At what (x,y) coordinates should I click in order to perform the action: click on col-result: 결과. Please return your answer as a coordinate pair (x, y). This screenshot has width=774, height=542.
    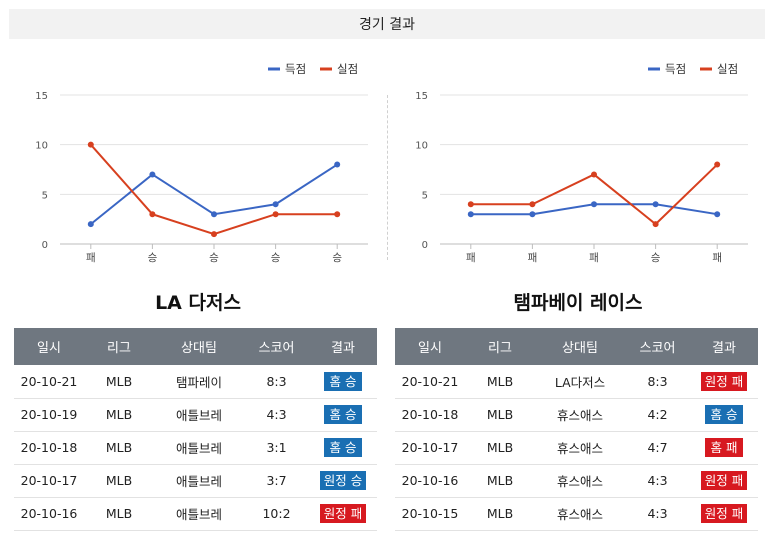
    Looking at the image, I should click on (724, 346).